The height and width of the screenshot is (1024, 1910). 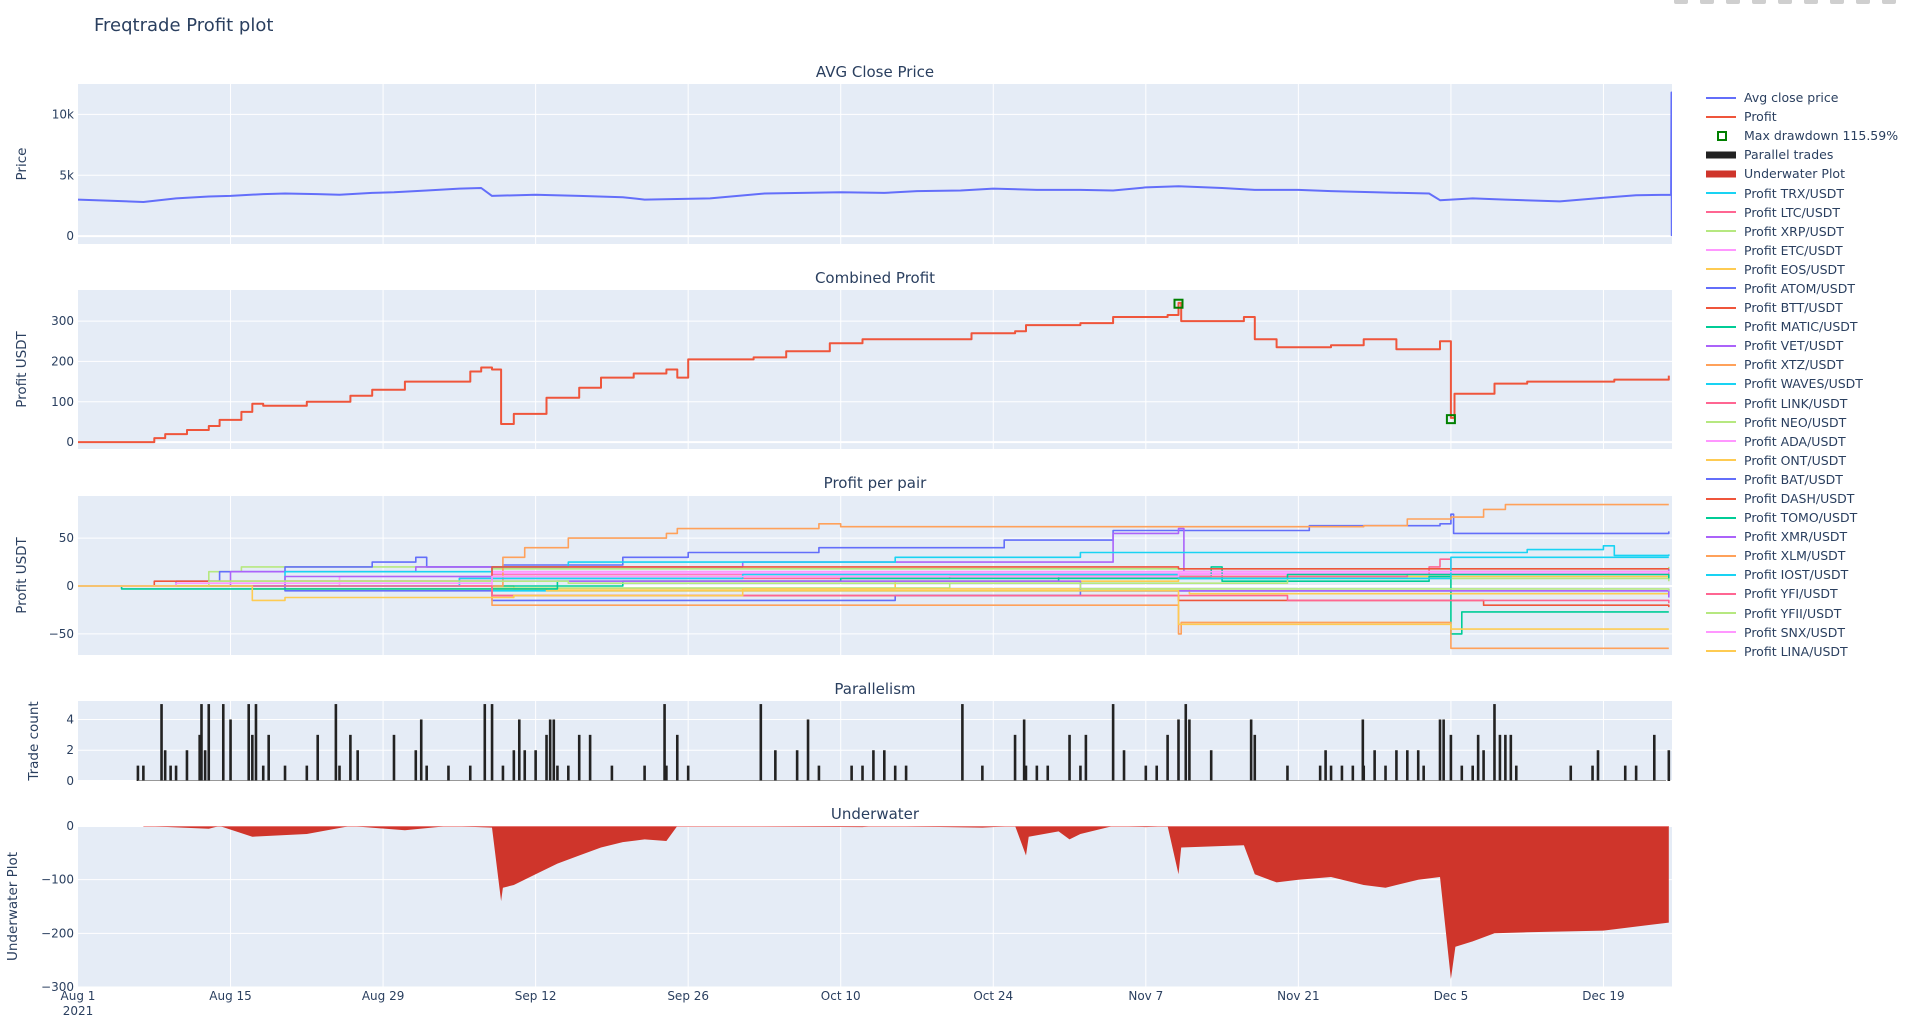 What do you see at coordinates (1802, 364) in the screenshot?
I see `legend-item: Profit XTZ/USDT` at bounding box center [1802, 364].